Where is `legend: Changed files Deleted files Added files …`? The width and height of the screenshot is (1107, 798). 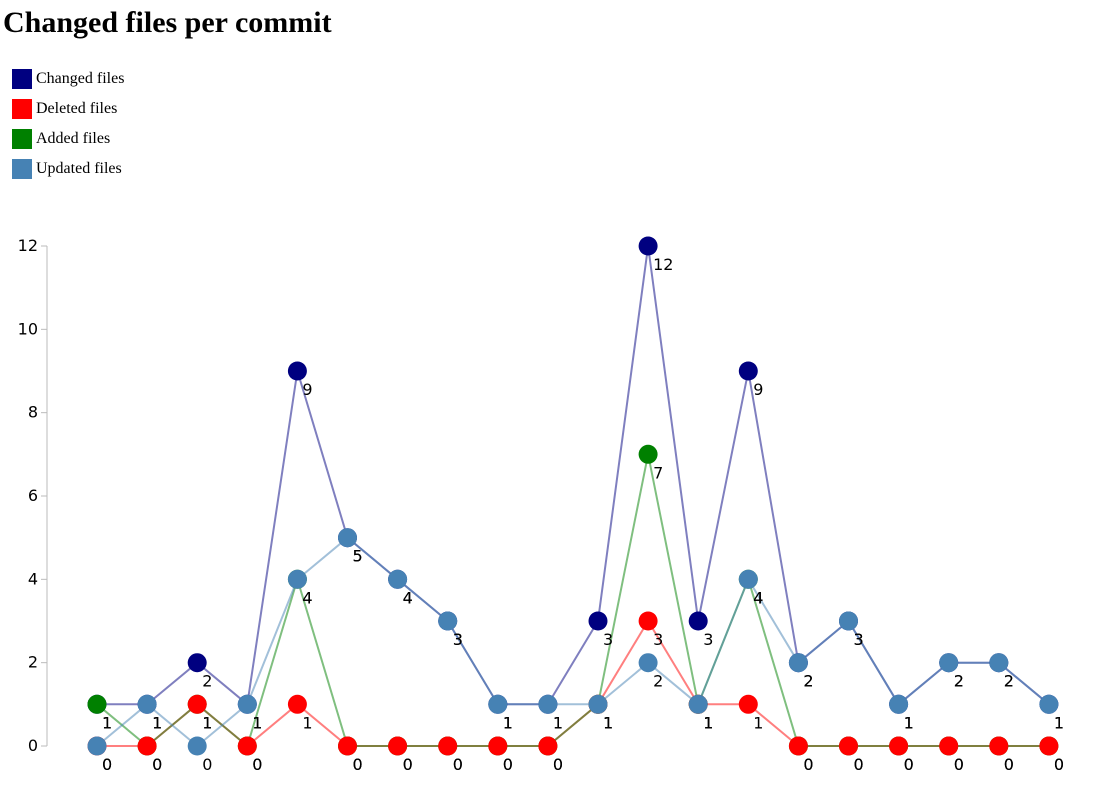 legend: Changed files Deleted files Added files … is located at coordinates (68, 124).